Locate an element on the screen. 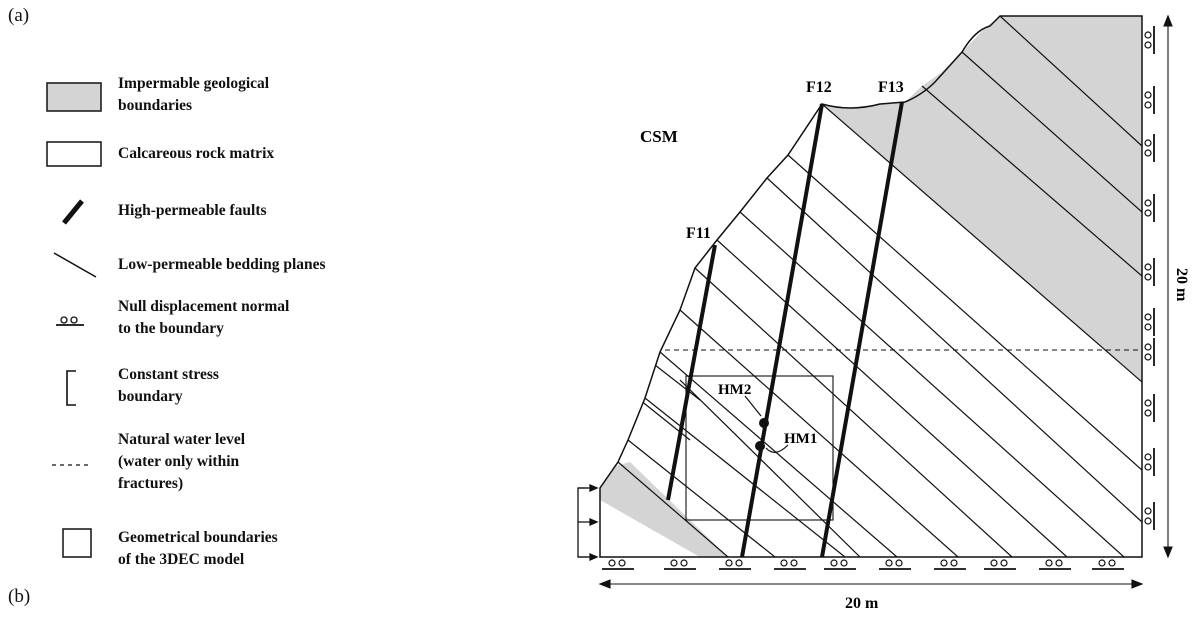  impermeable-region-bottom is located at coordinates (664, 509).